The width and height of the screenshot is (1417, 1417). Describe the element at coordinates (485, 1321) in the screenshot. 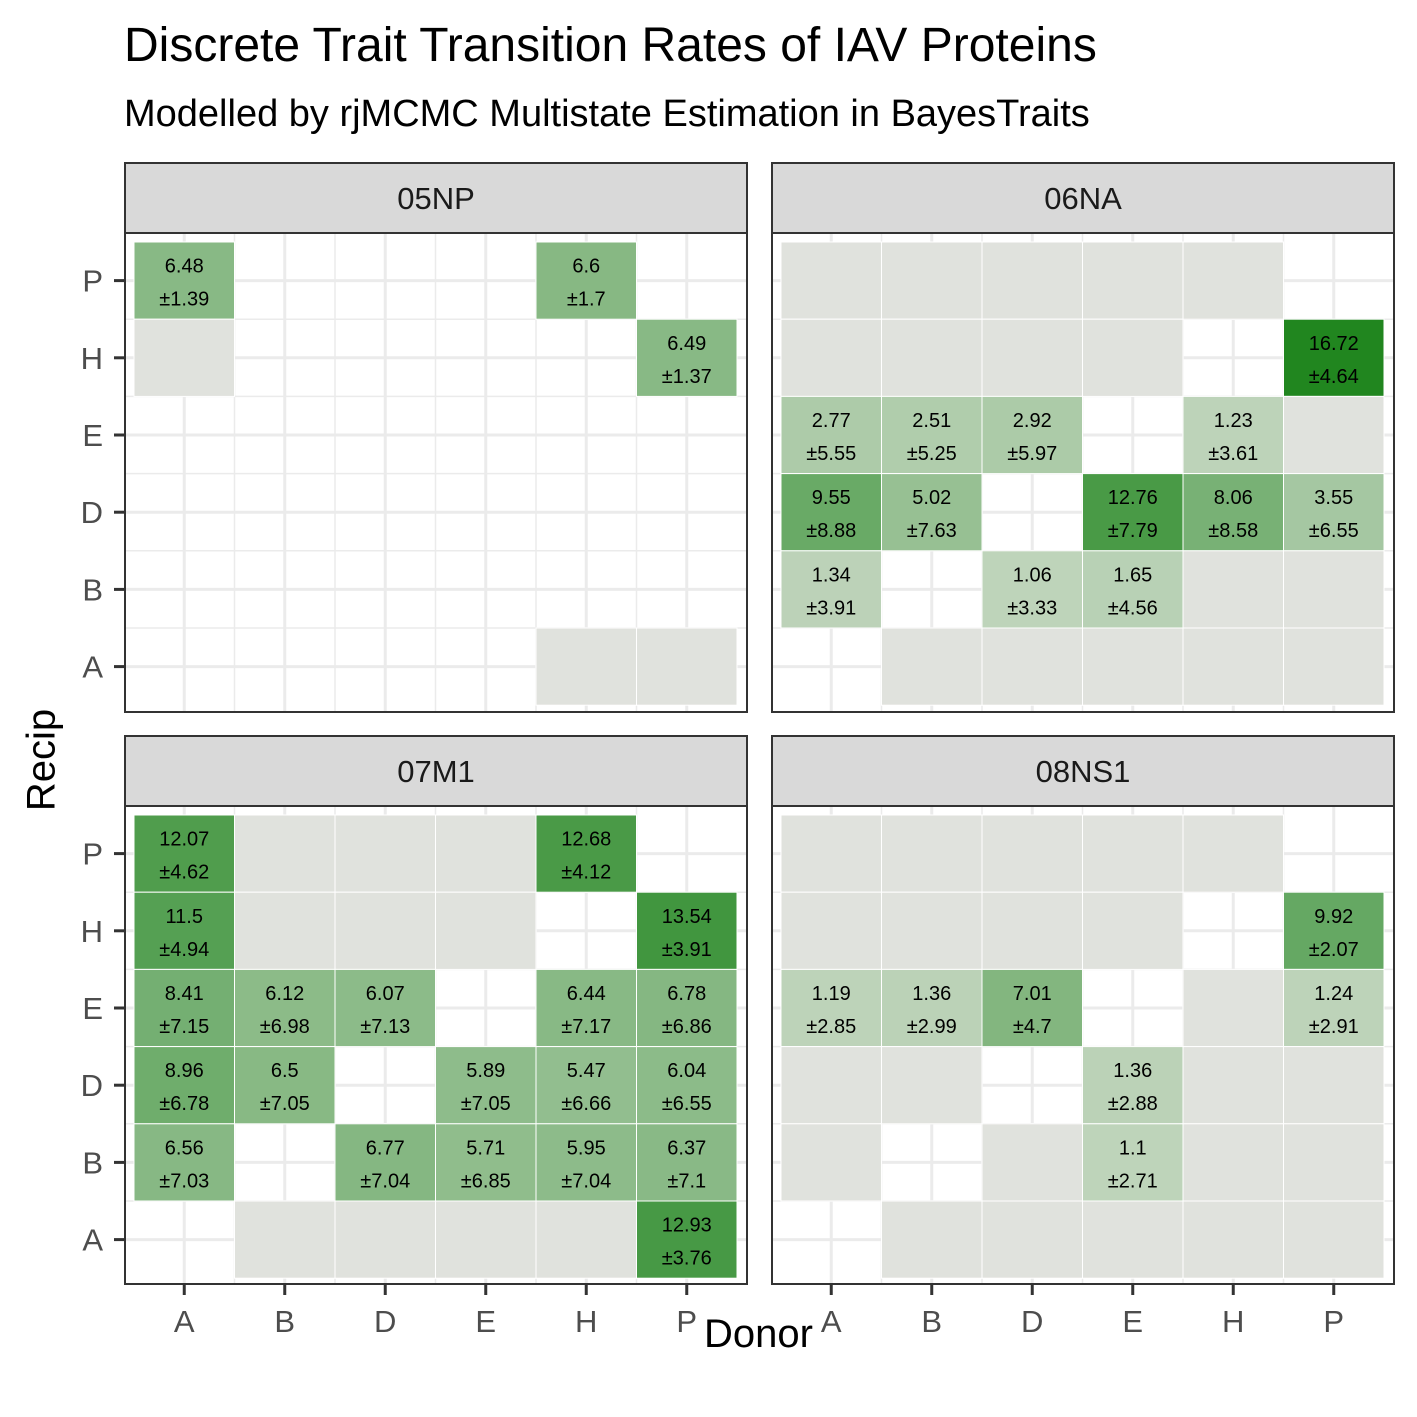

I see `x-tick-label: E` at that location.